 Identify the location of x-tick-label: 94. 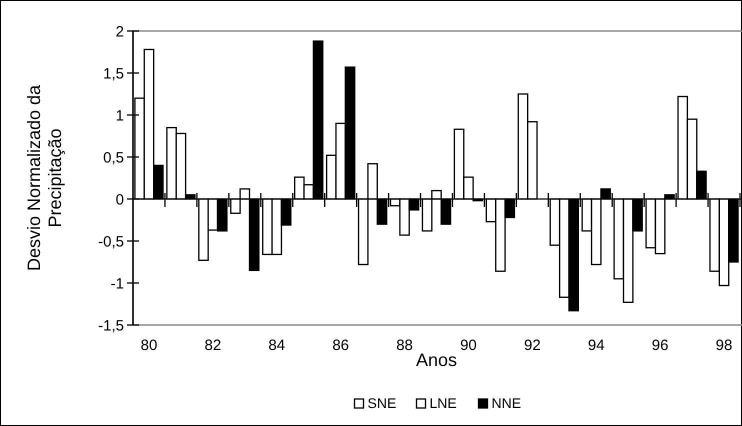
(596, 345).